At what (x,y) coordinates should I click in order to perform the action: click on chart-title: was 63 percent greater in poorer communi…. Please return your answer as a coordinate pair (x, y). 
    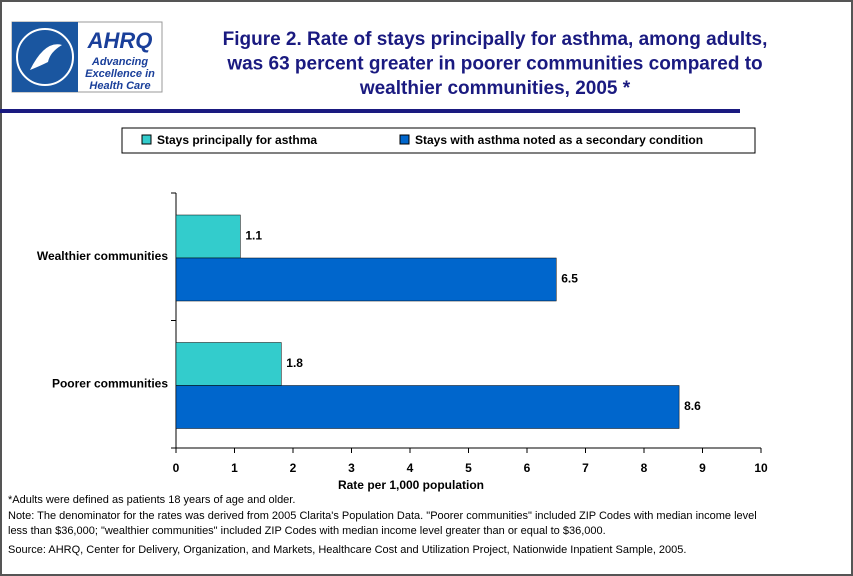
    Looking at the image, I should click on (494, 64).